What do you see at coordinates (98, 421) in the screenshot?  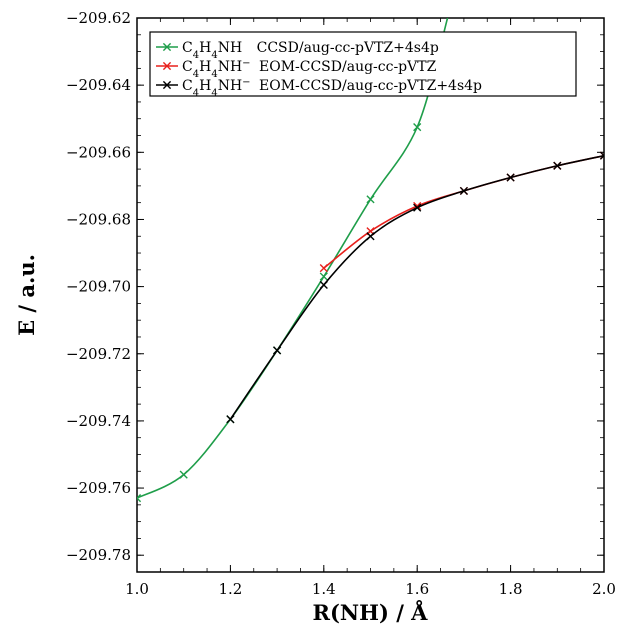 I see `y-tick-label: −209.74` at bounding box center [98, 421].